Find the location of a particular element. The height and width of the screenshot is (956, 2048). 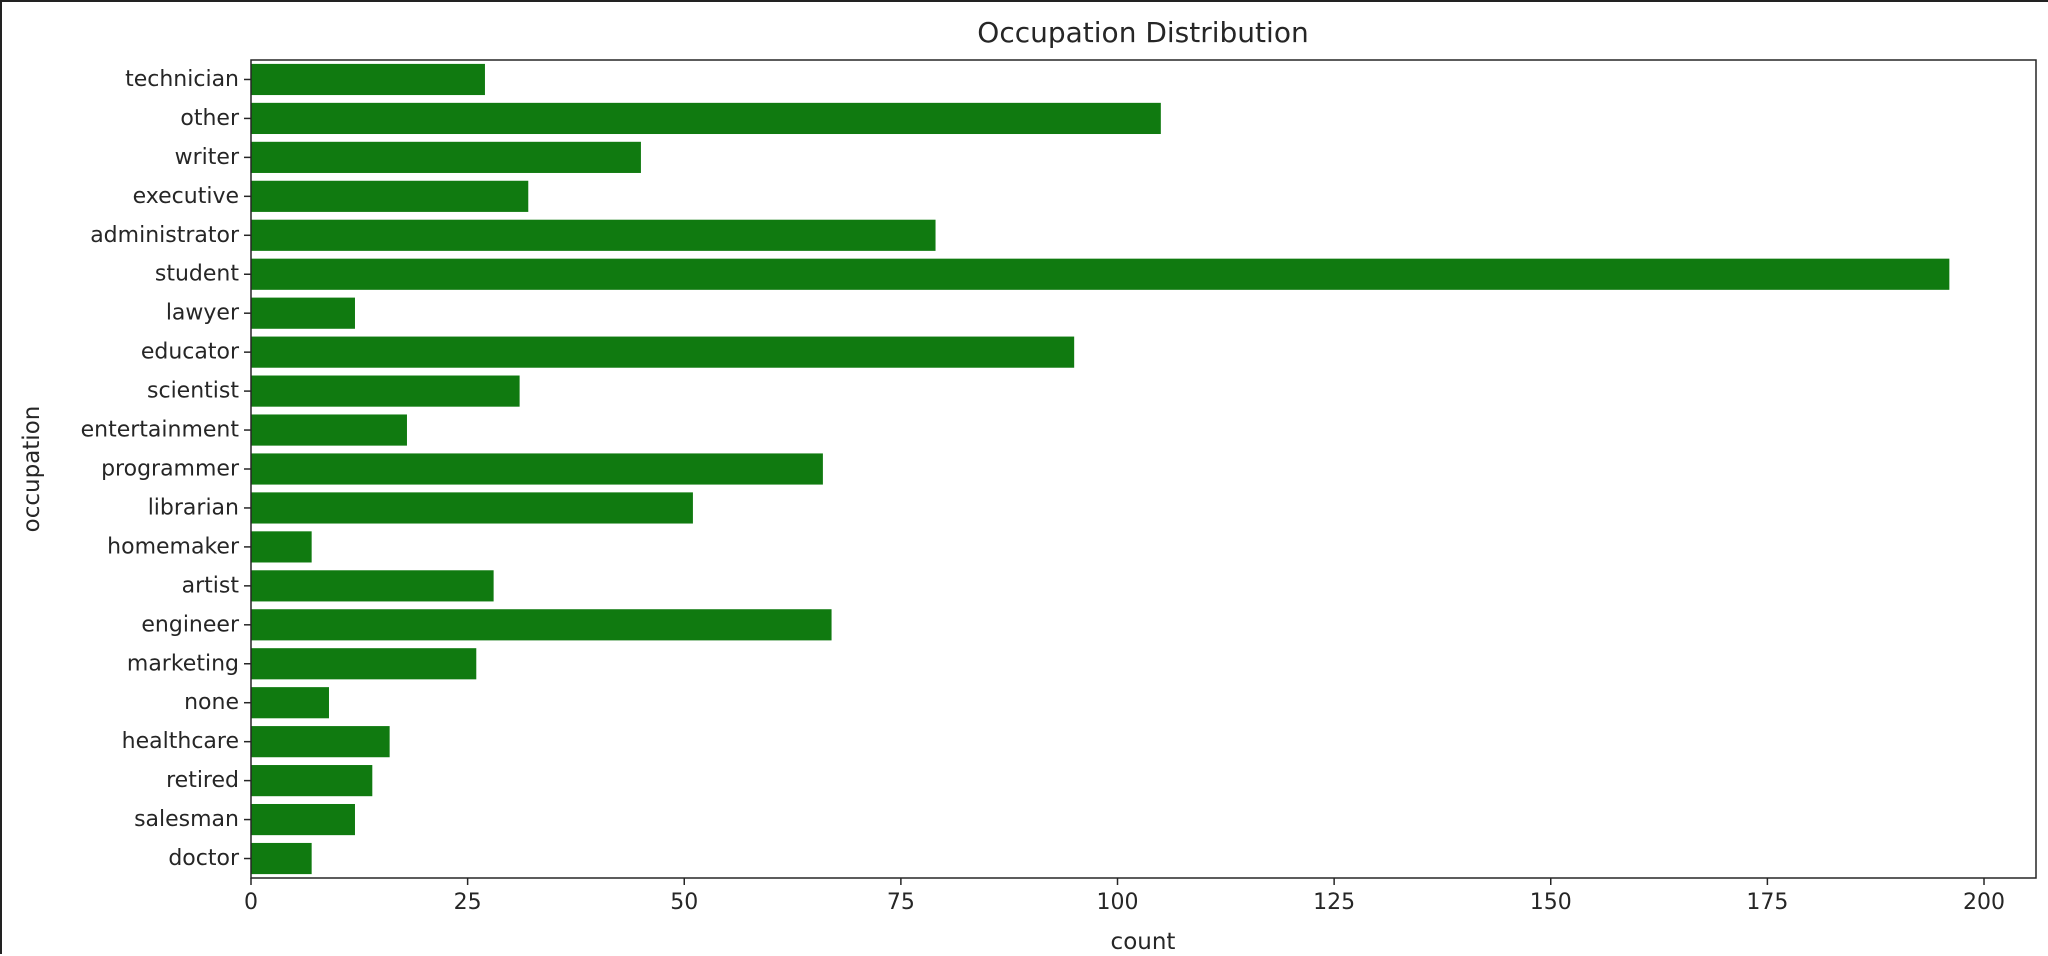

bar-writer is located at coordinates (446, 157).